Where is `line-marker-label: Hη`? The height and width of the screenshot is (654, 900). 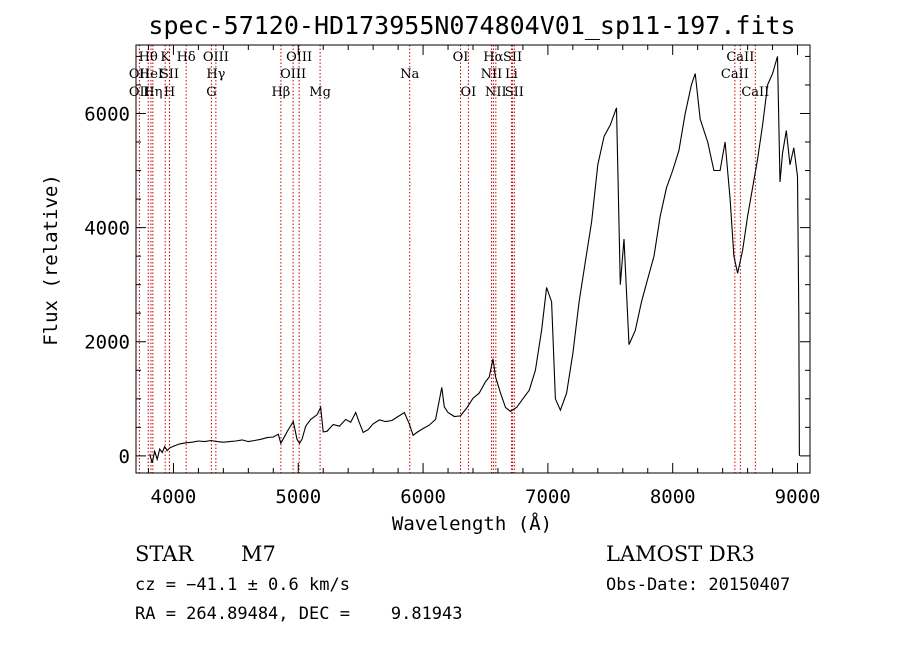
line-marker-label: Hη is located at coordinates (152, 92).